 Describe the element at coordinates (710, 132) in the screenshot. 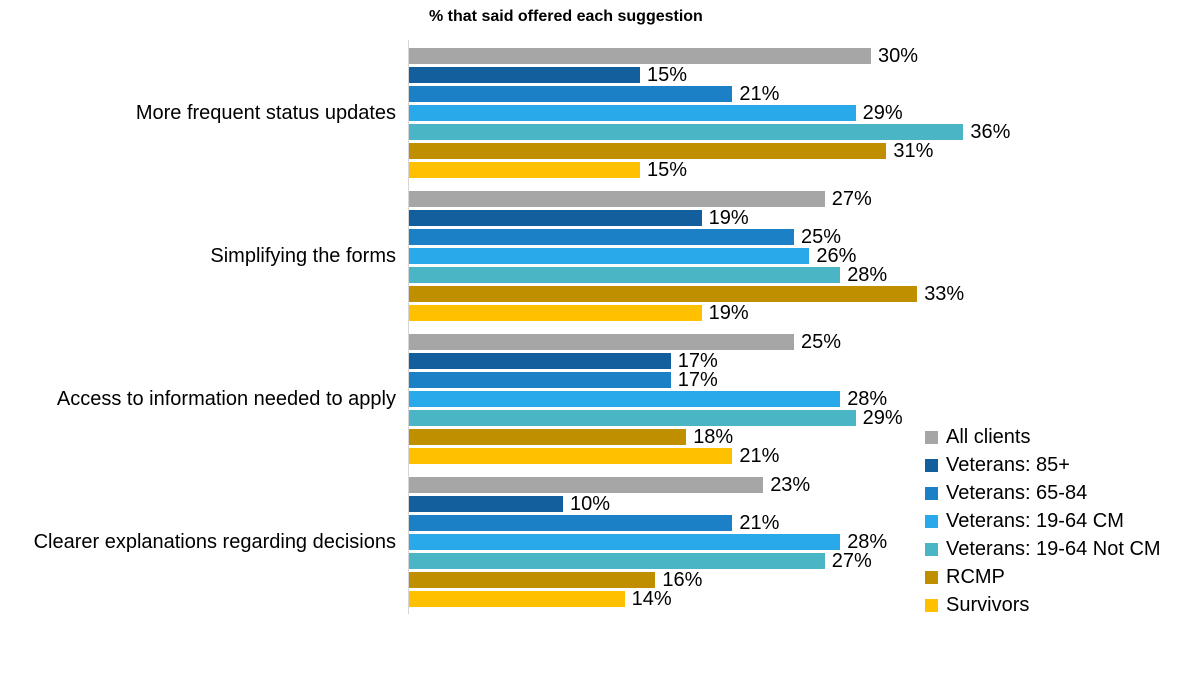

I see `bar-row: 36%` at that location.